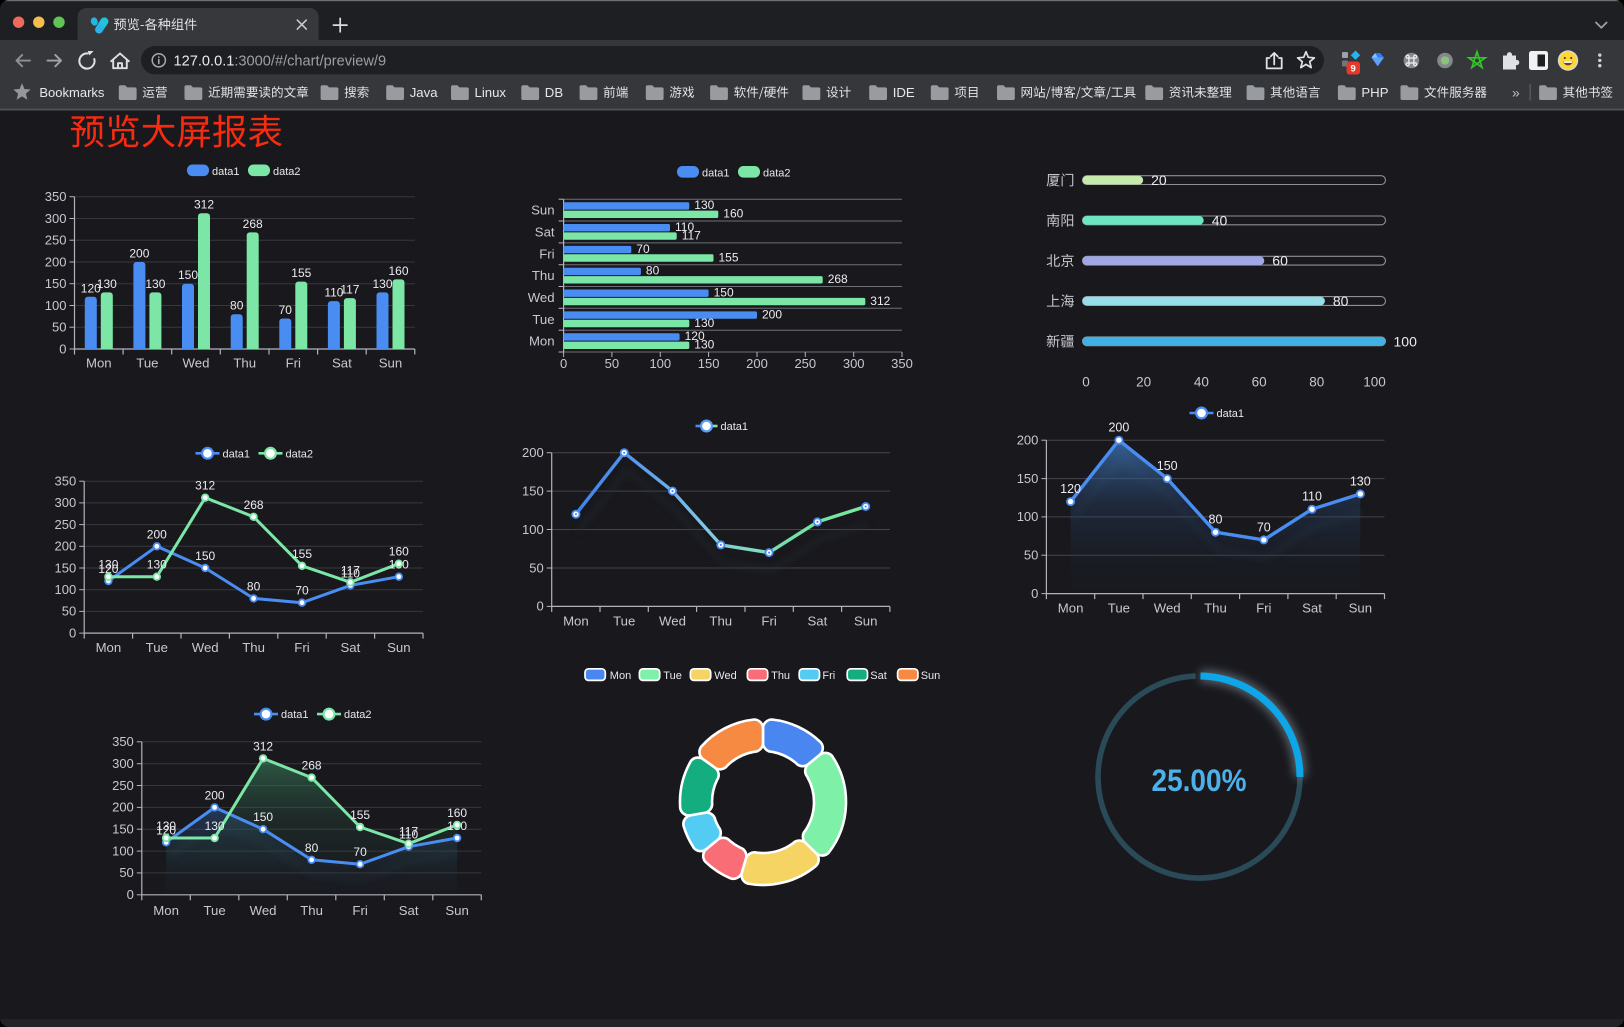  Describe the element at coordinates (491, 92) in the screenshot. I see `svg-text: Linux` at that location.